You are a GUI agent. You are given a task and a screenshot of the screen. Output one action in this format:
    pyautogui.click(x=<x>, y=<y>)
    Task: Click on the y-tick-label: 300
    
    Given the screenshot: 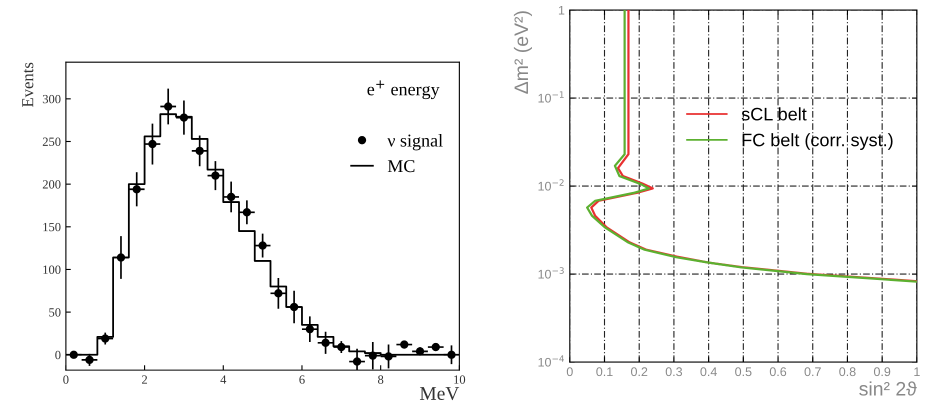 What is the action you would take?
    pyautogui.click(x=51, y=99)
    